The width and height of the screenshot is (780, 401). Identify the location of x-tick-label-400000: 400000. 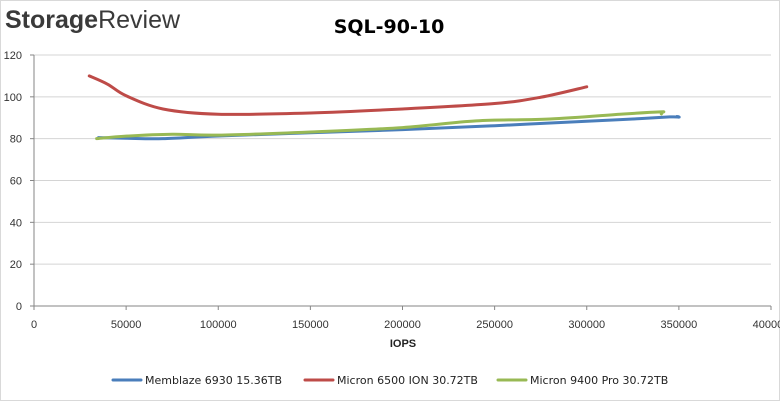
(766, 325).